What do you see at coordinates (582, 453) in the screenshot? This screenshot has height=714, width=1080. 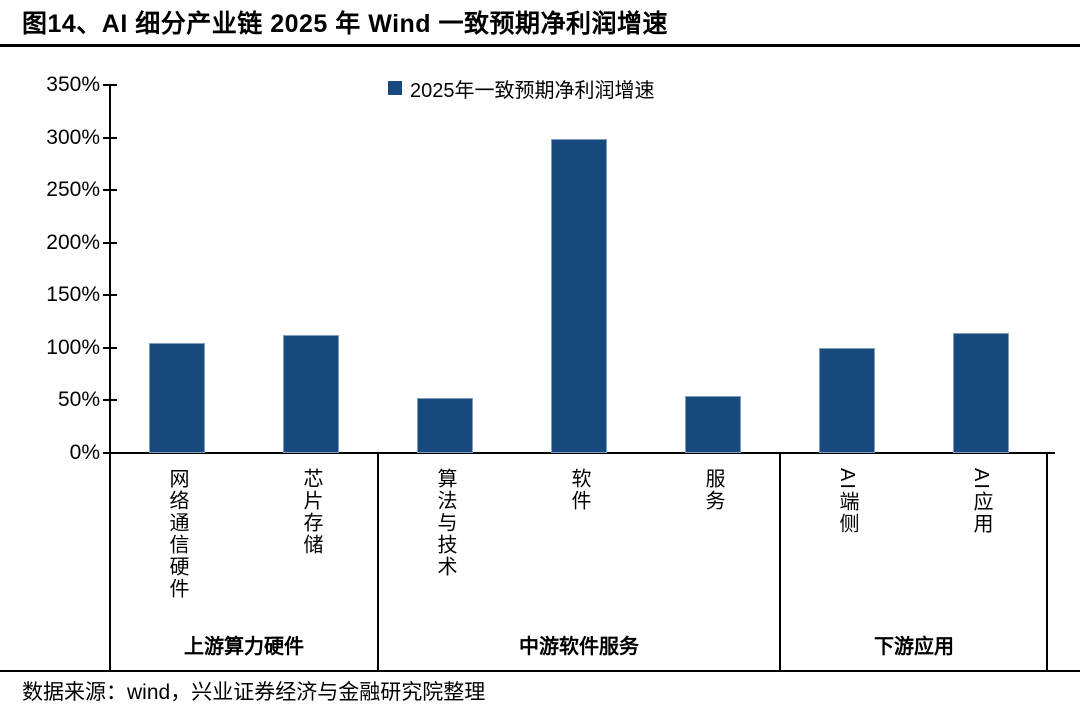 I see `x-axis-line` at bounding box center [582, 453].